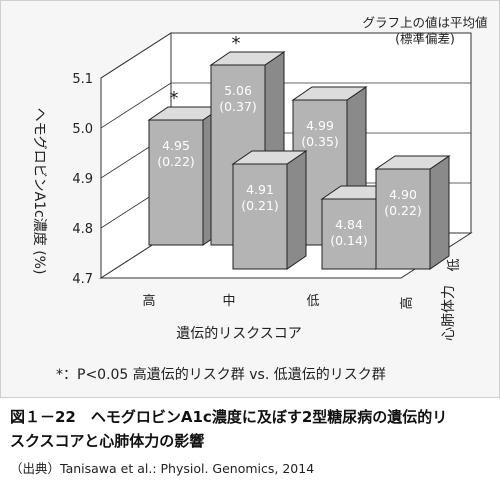 The image size is (500, 490). What do you see at coordinates (82, 129) in the screenshot?
I see `y-tick-label: 5.0` at bounding box center [82, 129].